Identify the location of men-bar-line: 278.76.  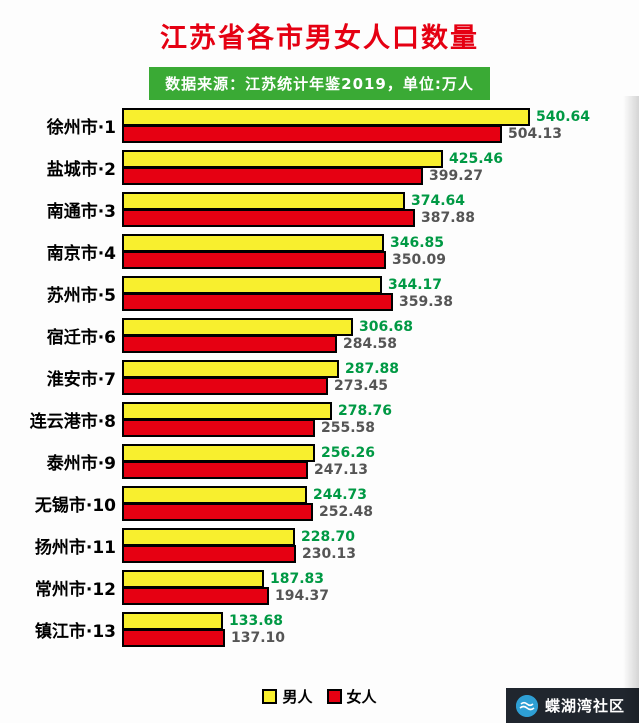
(380, 411).